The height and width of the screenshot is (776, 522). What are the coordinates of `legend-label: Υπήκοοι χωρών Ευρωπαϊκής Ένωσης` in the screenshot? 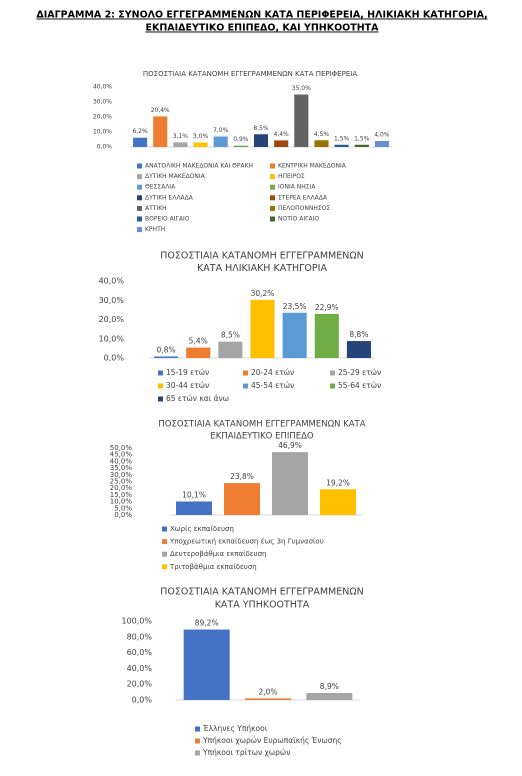 It's located at (272, 740).